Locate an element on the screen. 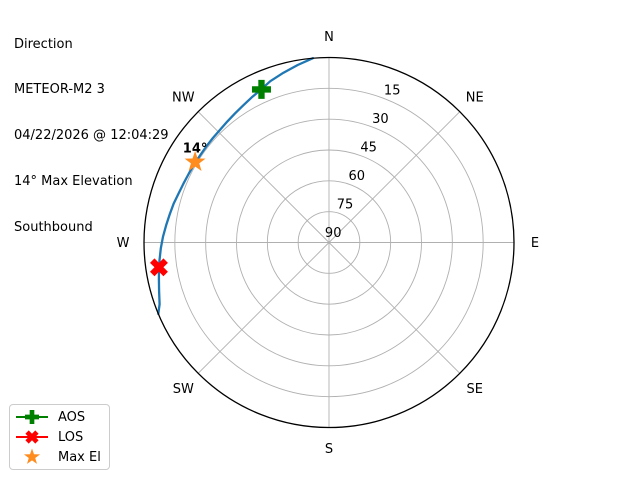 This screenshot has width=640, height=480. pass-timestamp: 04/22/2026 @ 12:04:29 is located at coordinates (91, 136).